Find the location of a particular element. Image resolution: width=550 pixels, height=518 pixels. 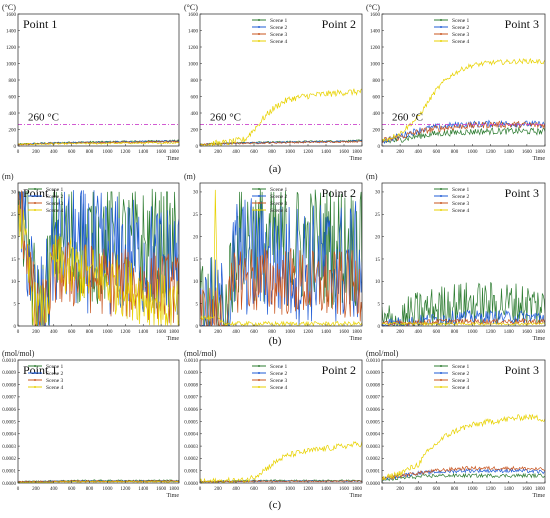

y-tick-label: 600 is located at coordinates (195, 97).